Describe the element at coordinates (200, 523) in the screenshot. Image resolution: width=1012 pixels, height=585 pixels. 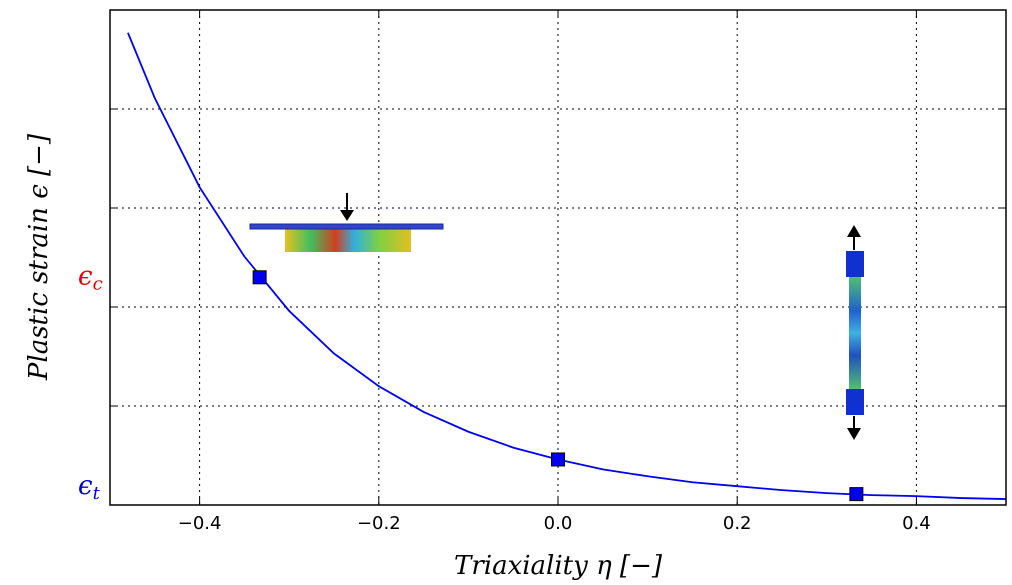
I see `x-tick-label: −0.4` at that location.